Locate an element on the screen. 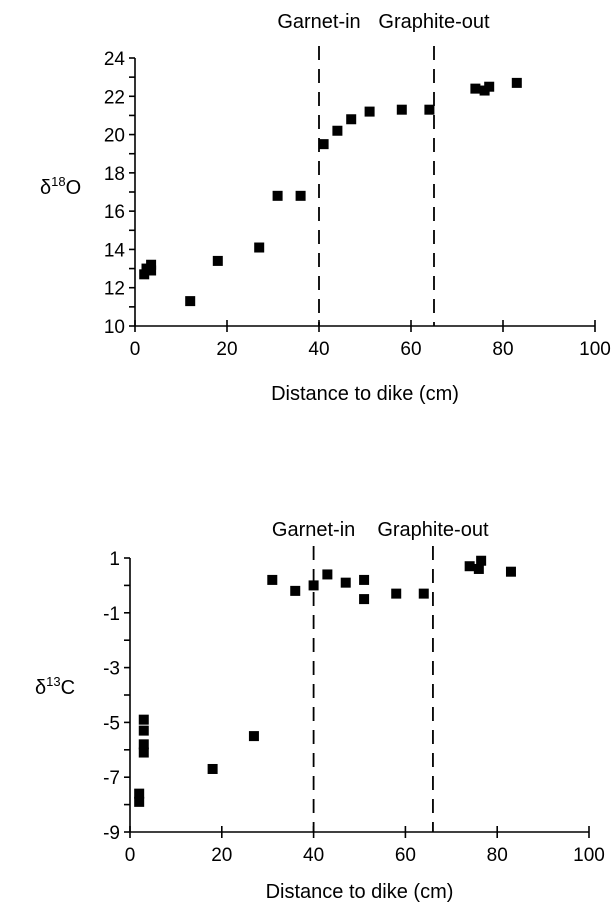  y-axis-title: δ13C is located at coordinates (55, 686).